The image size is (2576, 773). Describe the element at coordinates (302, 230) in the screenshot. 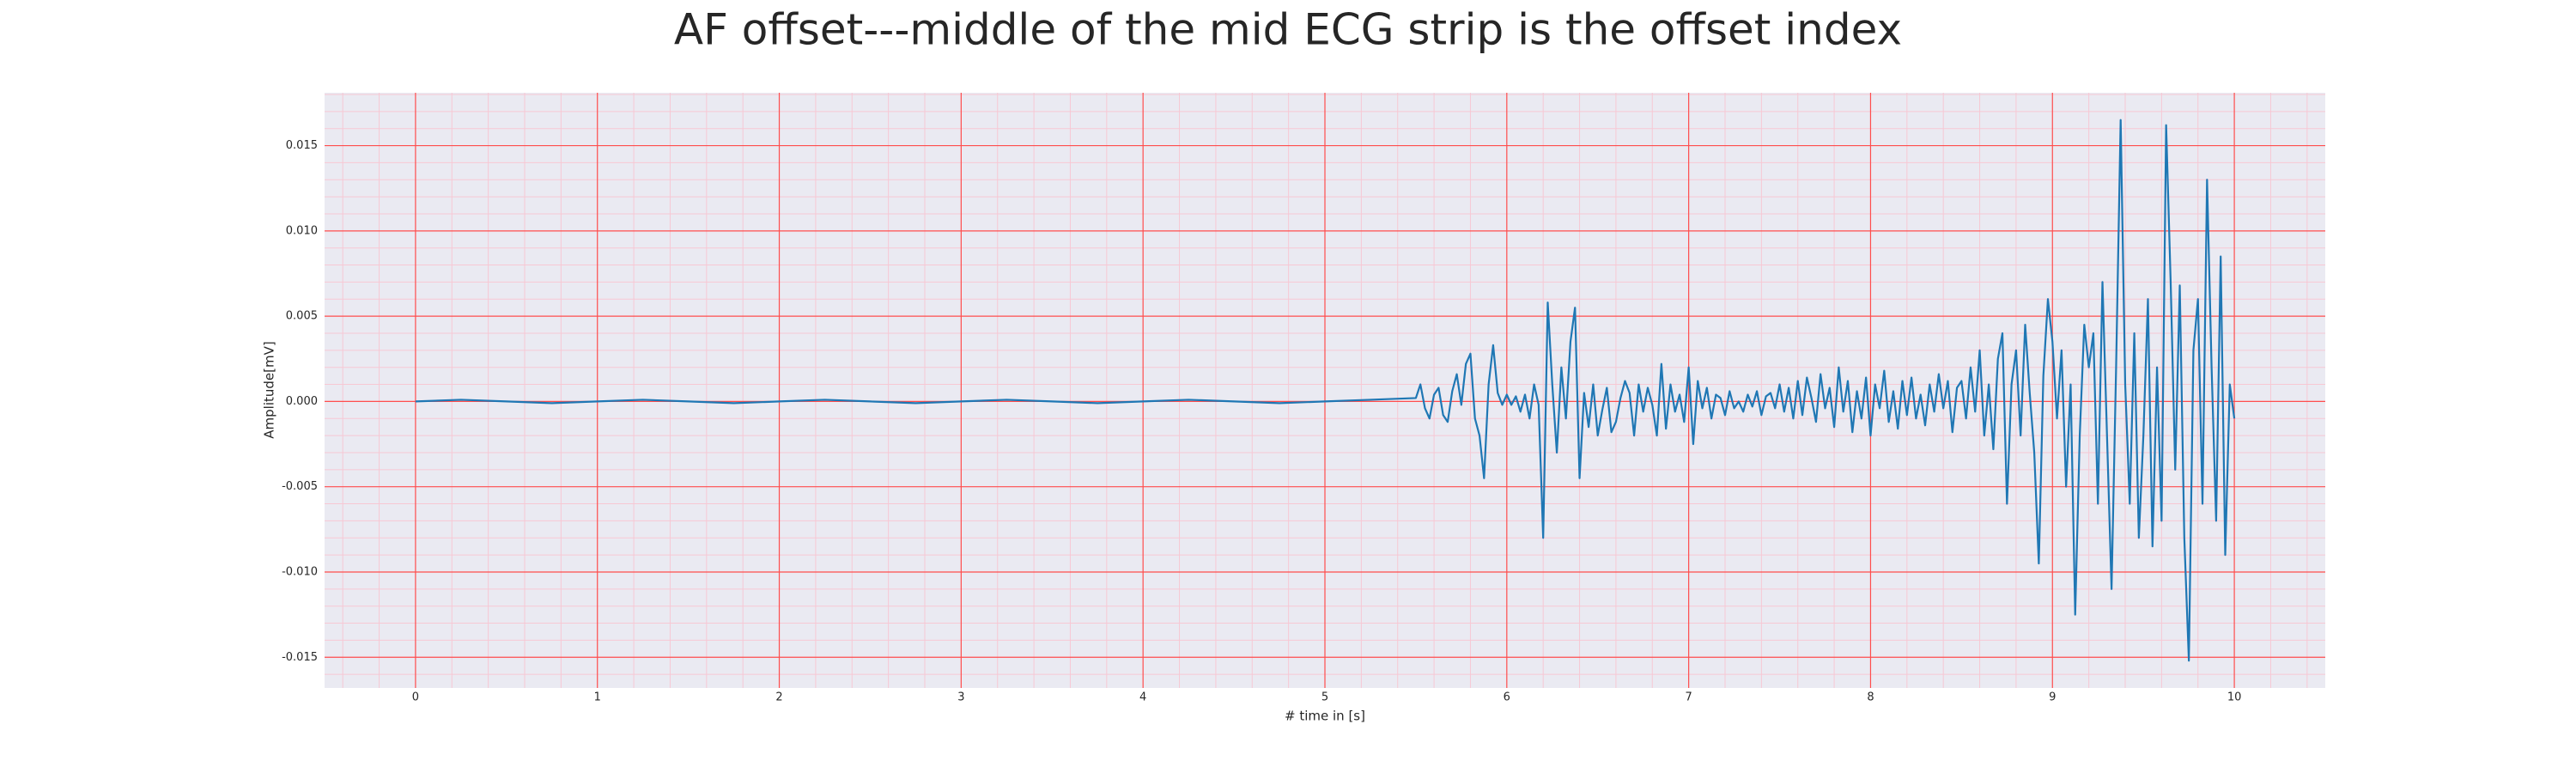

I see `y-tick-label: 0.010` at that location.